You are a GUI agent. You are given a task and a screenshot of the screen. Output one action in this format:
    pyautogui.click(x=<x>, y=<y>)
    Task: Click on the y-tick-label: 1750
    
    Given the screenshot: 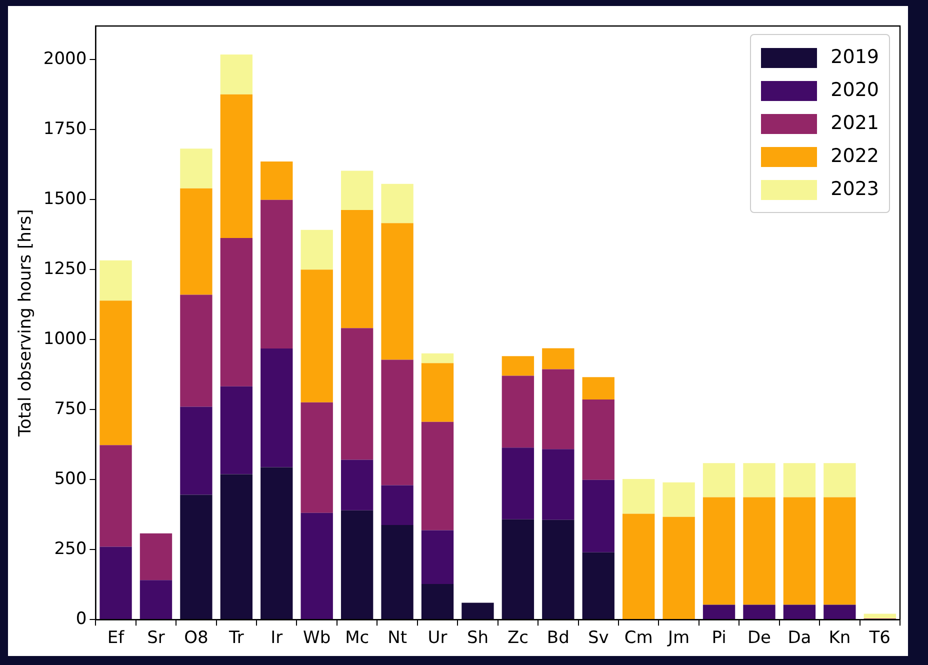 What is the action you would take?
    pyautogui.click(x=65, y=129)
    